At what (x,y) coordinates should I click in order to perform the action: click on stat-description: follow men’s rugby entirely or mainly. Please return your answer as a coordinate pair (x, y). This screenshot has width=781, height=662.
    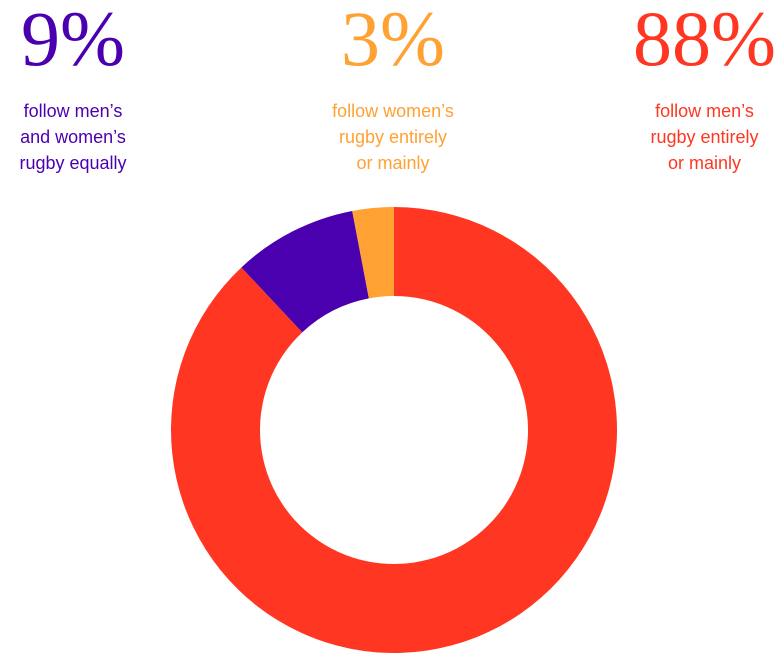
    Looking at the image, I should click on (704, 137).